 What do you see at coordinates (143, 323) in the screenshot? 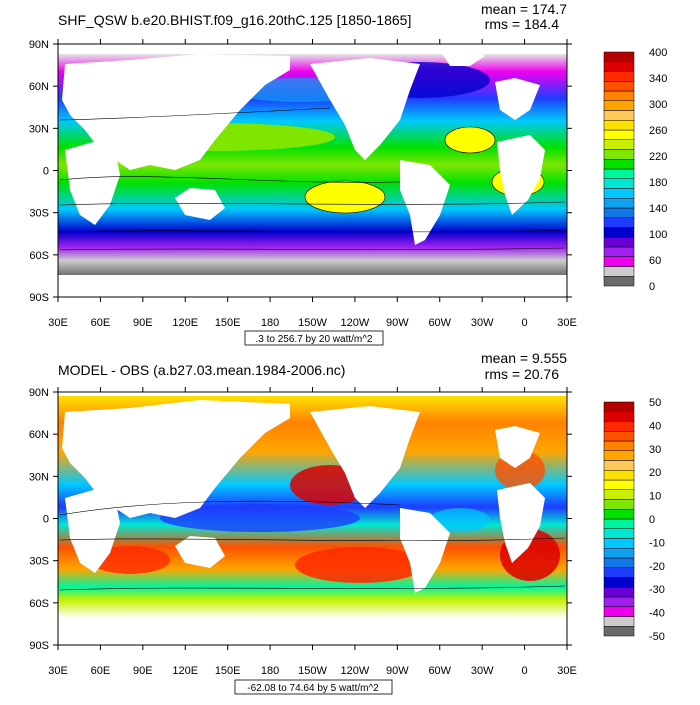
I see `x-tick-label: 90E` at bounding box center [143, 323].